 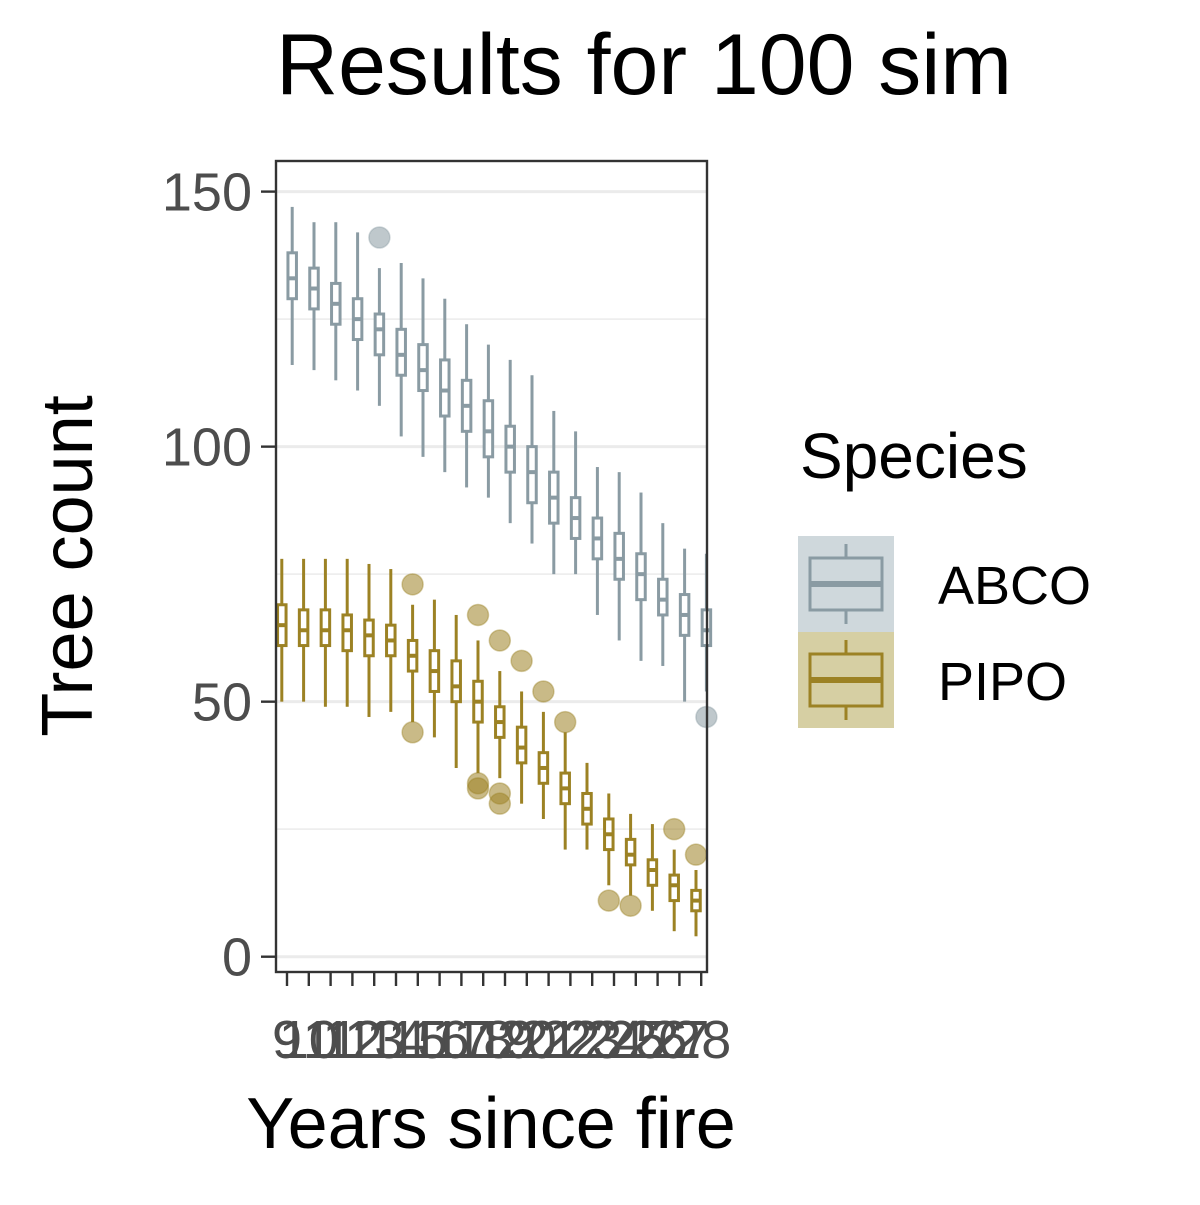 I want to click on x-tick-label: 28, so click(x=701, y=1040).